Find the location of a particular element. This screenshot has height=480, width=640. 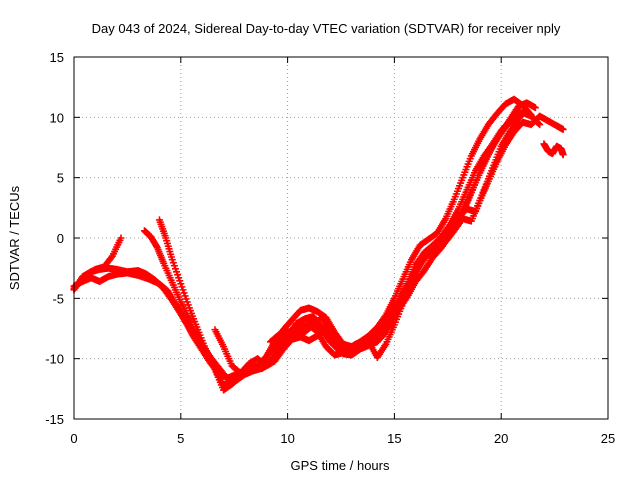

x-tick-label: 20 is located at coordinates (501, 438).